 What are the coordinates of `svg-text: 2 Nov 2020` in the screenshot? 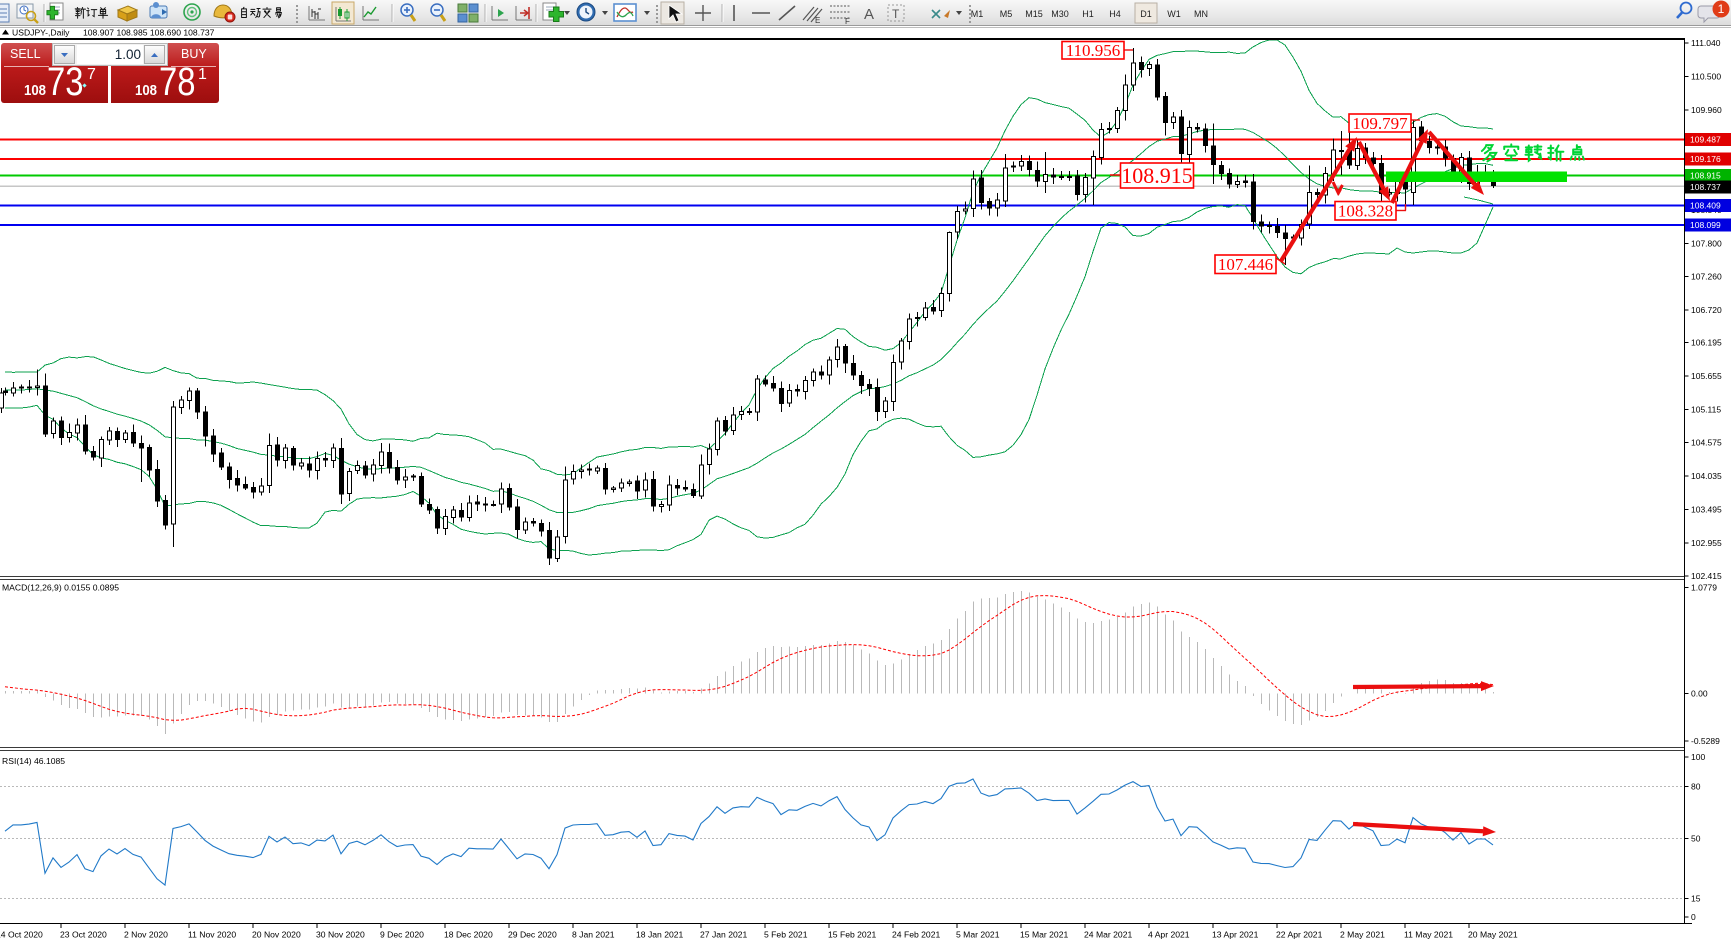 It's located at (146, 935).